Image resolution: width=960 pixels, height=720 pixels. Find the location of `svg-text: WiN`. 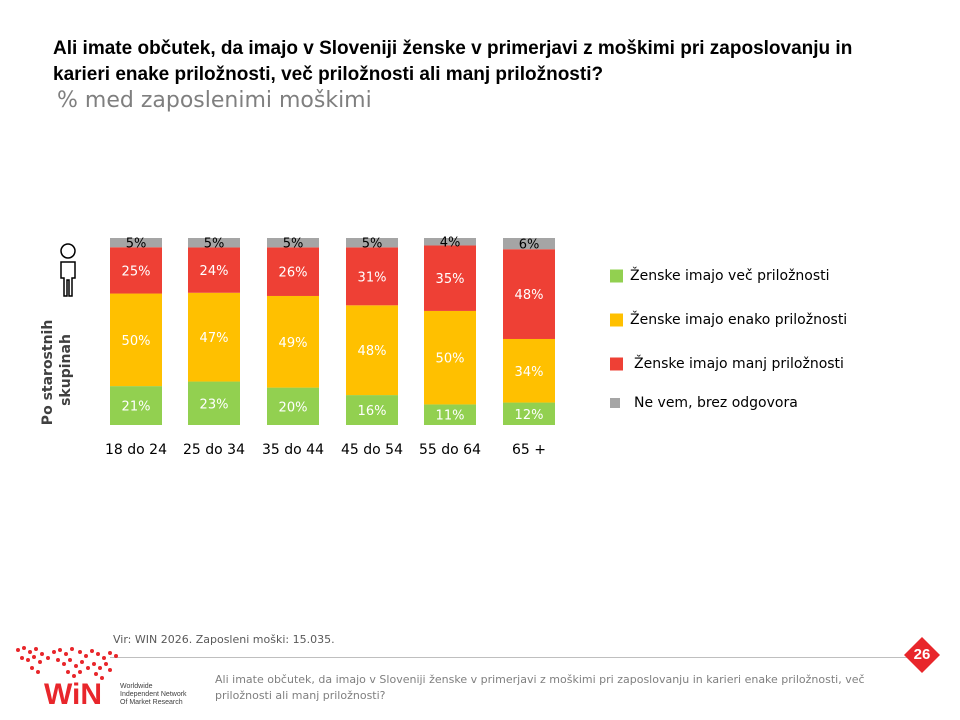

svg-text: WiN is located at coordinates (73, 694).